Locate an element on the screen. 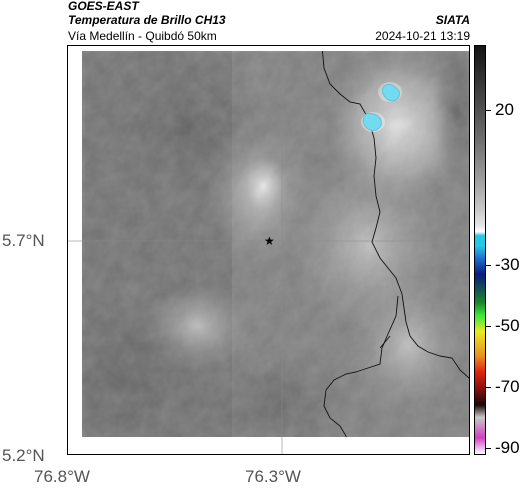  product-title: Temperatura de Brillo CH13 is located at coordinates (147, 20).